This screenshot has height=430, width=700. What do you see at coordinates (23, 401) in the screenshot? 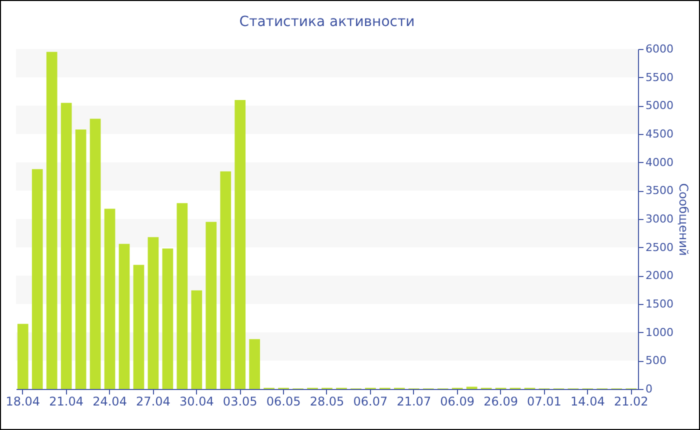
I see `x-tick-label: 18.04` at bounding box center [23, 401].